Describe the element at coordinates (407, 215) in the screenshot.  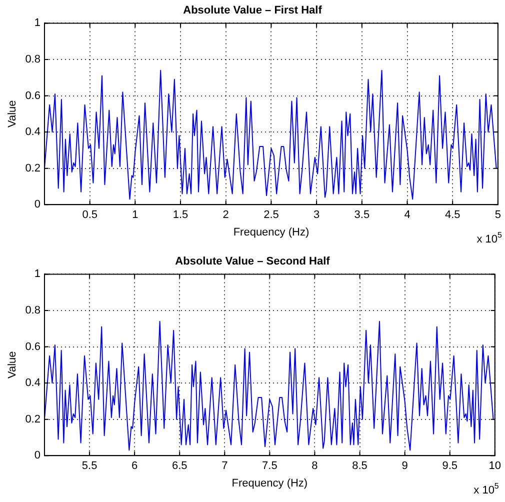
I see `x-tick-label: 4` at that location.